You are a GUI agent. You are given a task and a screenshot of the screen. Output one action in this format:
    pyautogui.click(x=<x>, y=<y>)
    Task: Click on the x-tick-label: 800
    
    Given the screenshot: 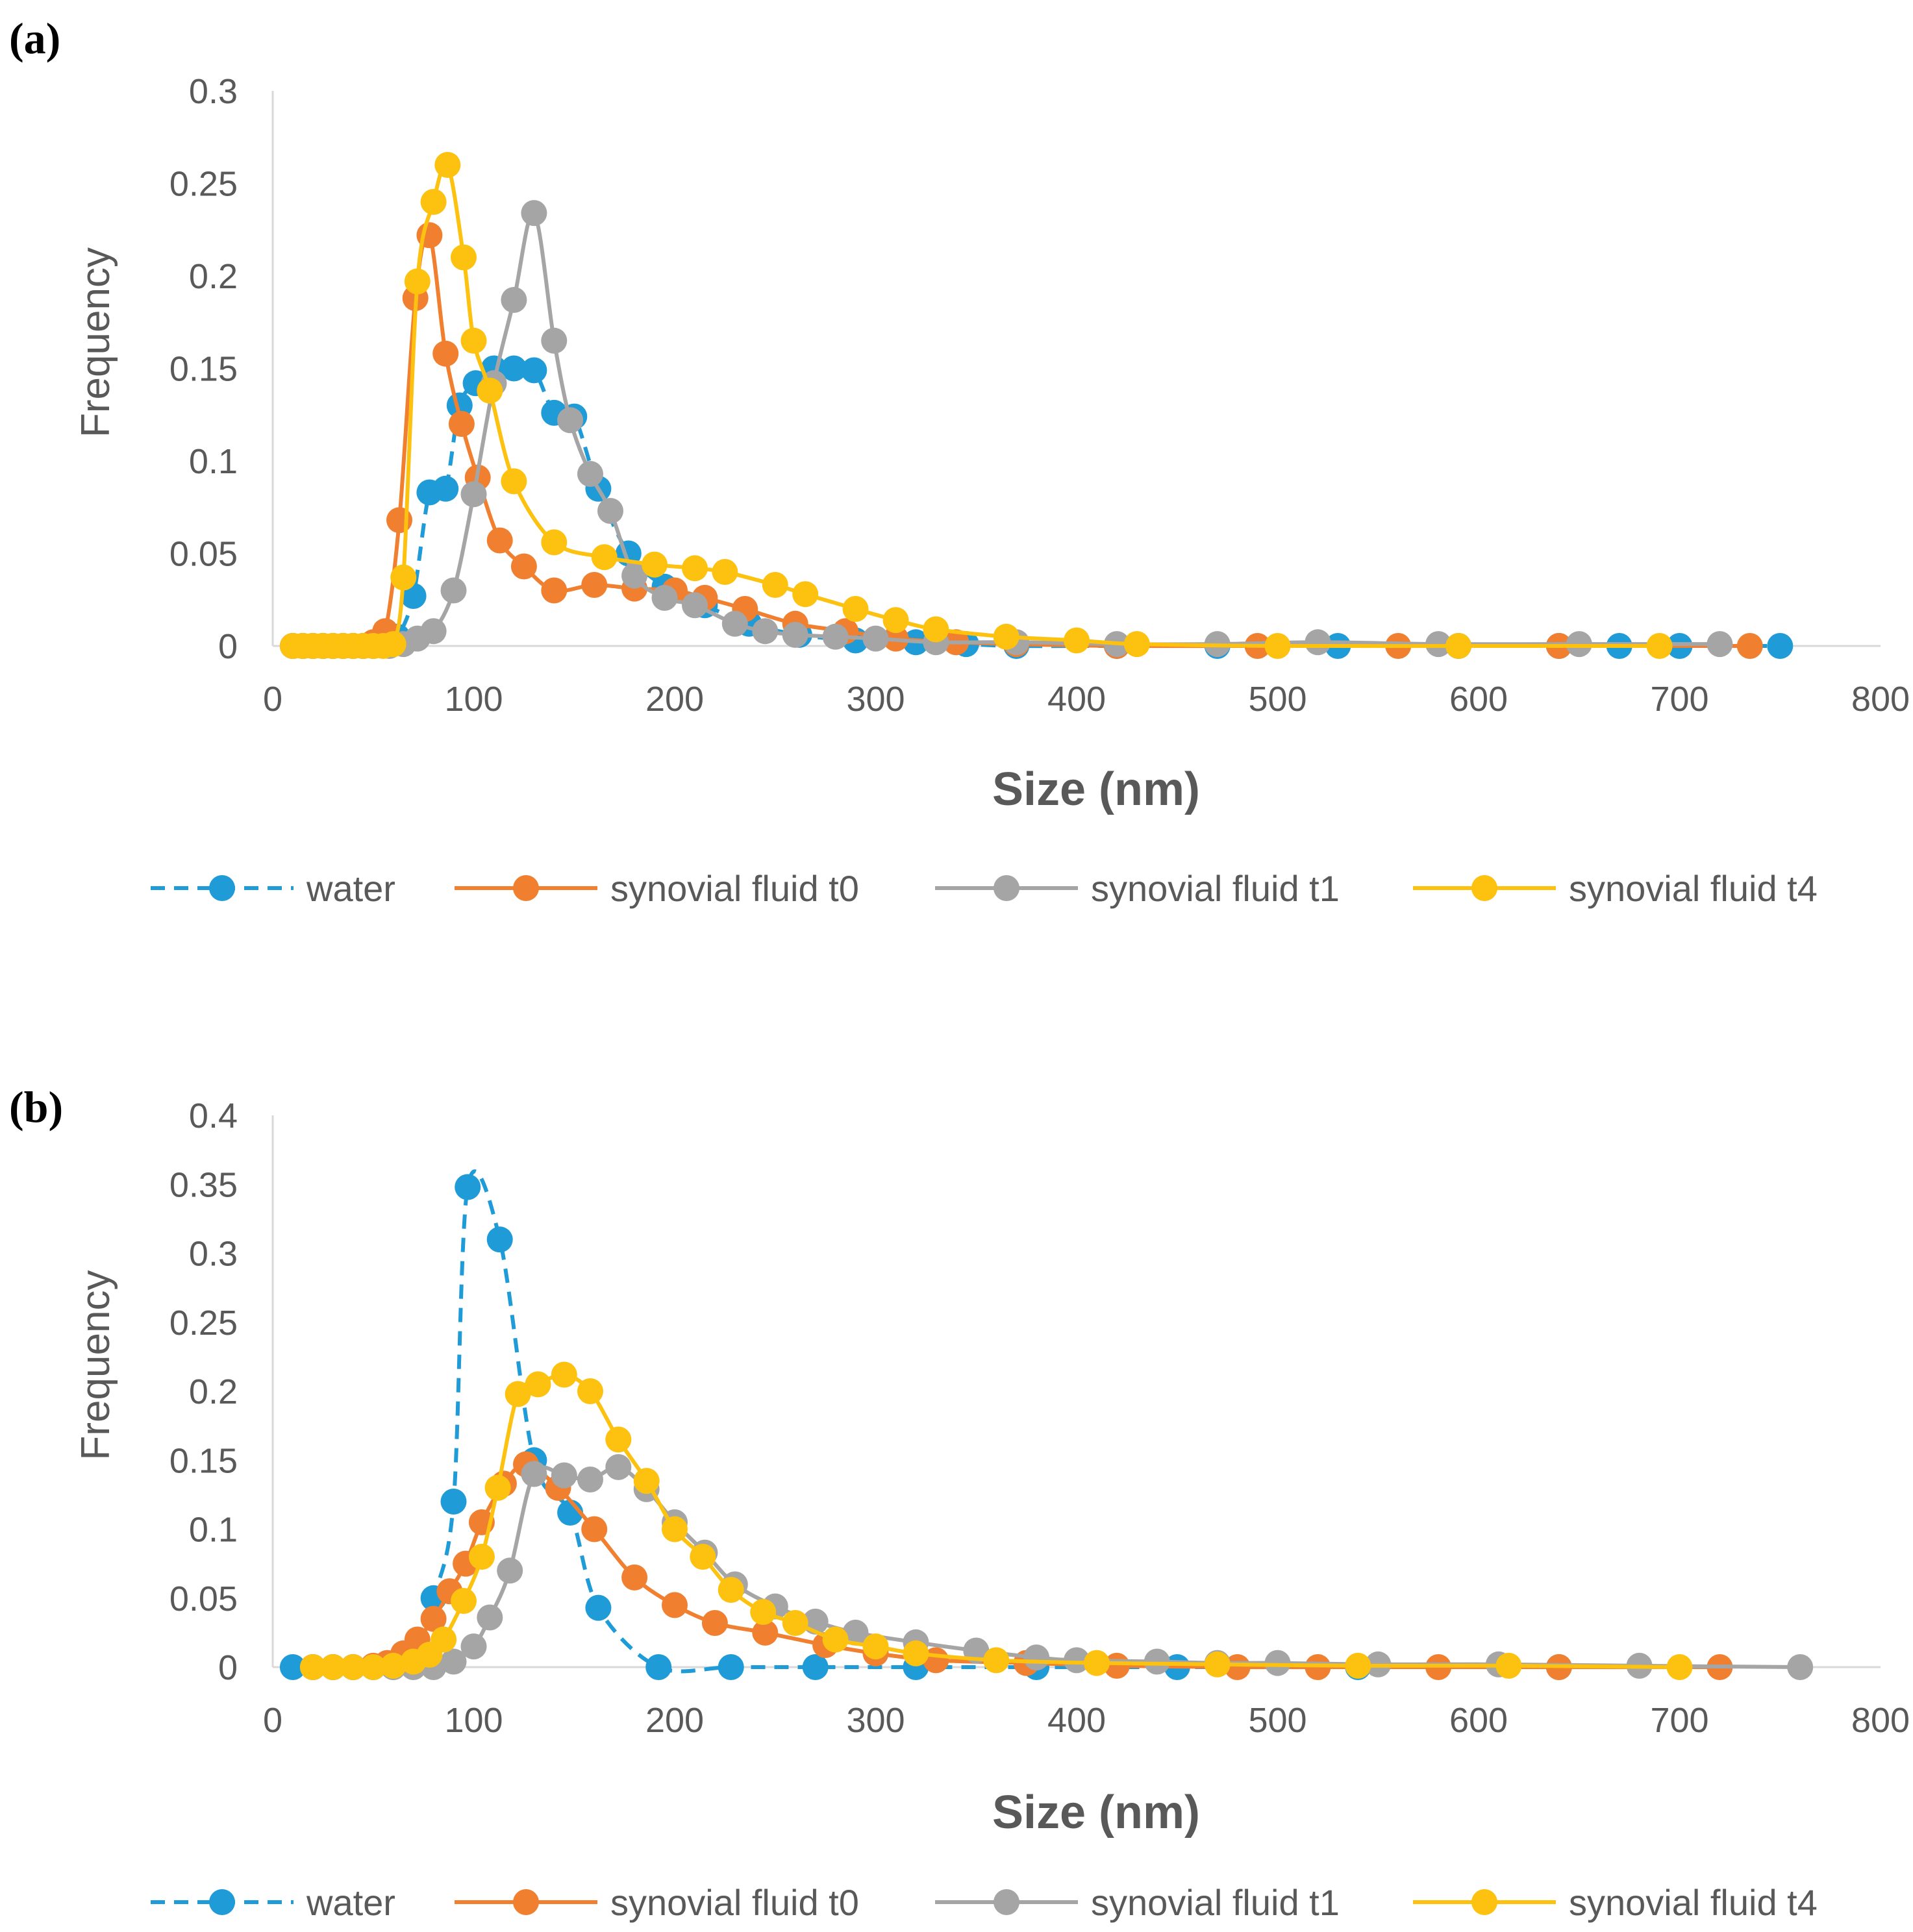 What is the action you would take?
    pyautogui.click(x=1880, y=1720)
    